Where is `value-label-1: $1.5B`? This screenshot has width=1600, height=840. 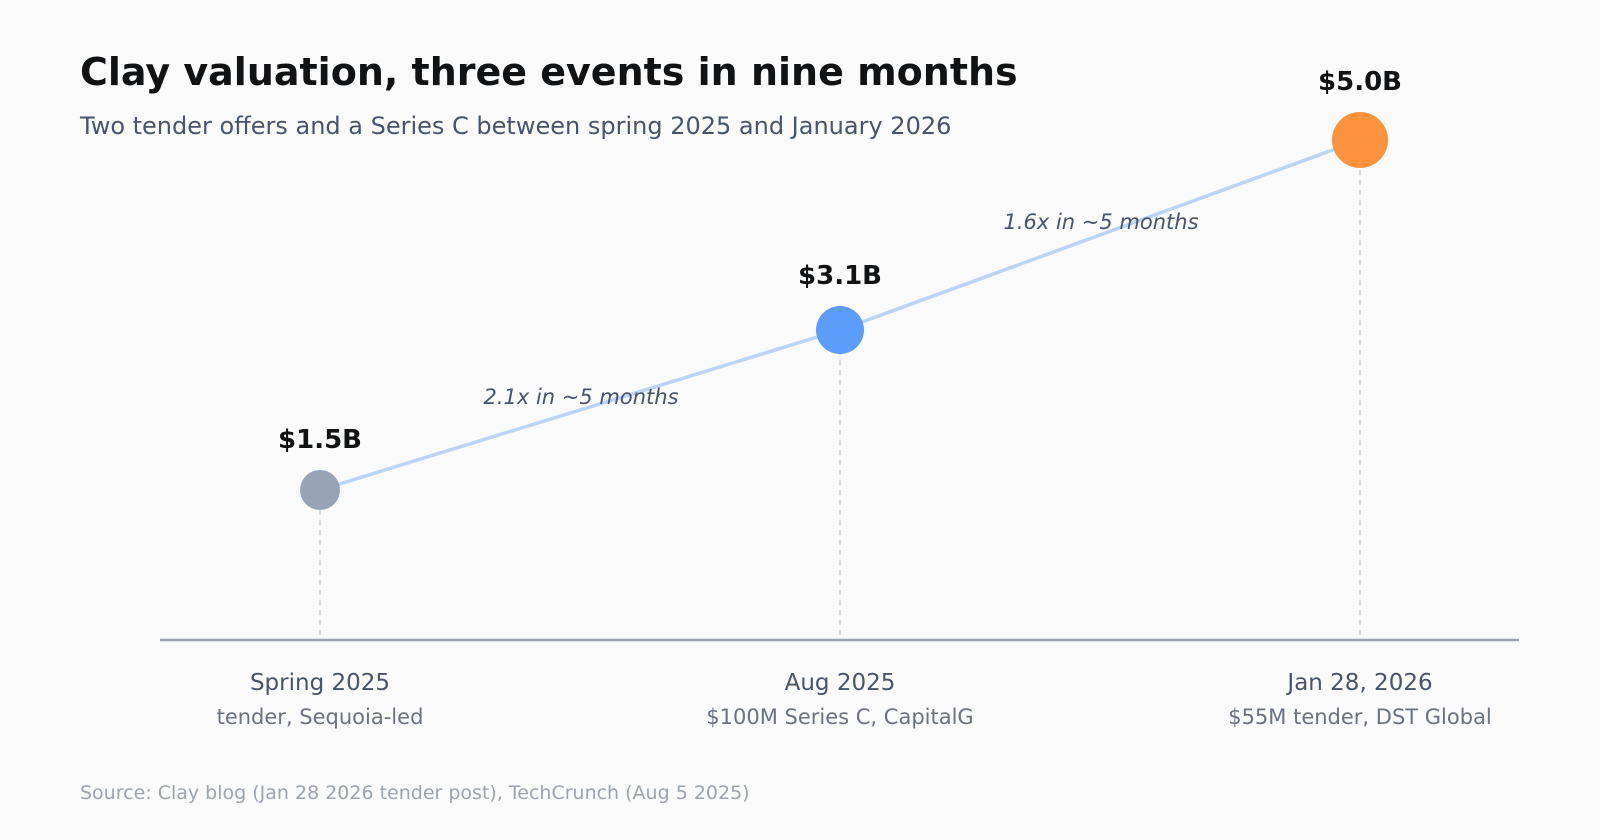 value-label-1: $1.5B is located at coordinates (320, 440).